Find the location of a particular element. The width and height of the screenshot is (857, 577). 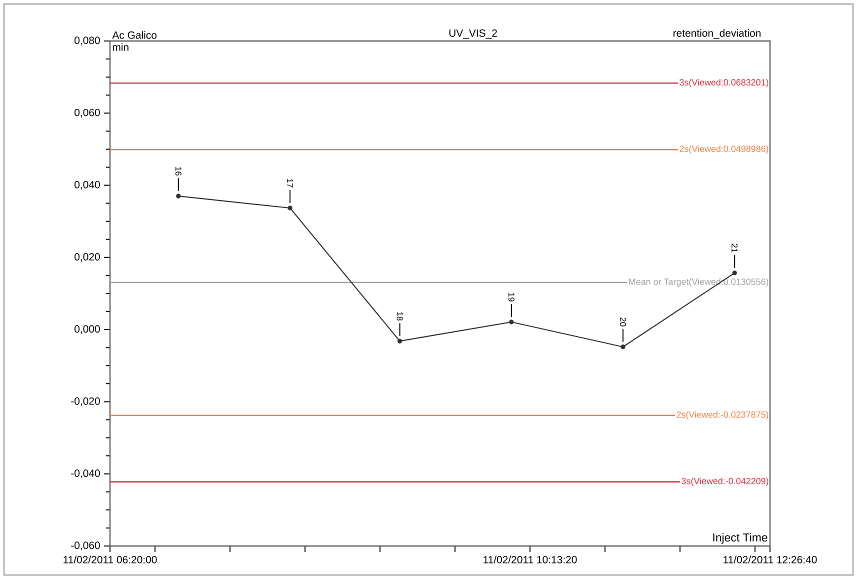

x-tick-label: 11/02/2011 06:20:00 is located at coordinates (110, 560).